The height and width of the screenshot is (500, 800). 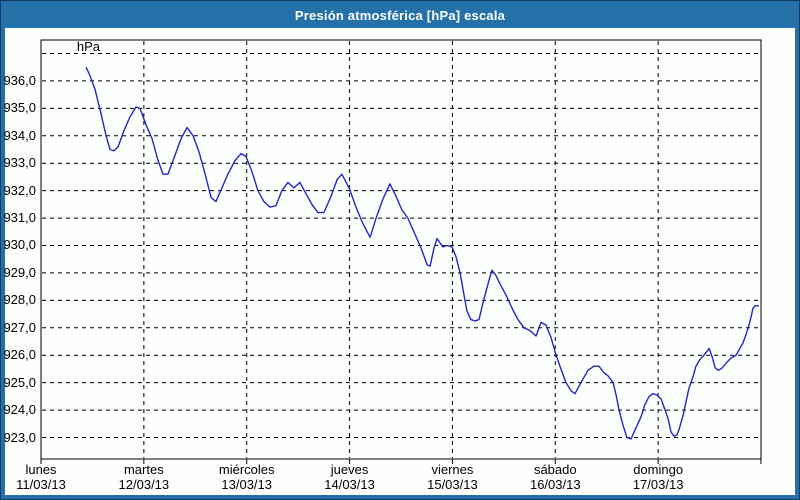 What do you see at coordinates (19, 272) in the screenshot?
I see `y-tick-label: 929,0` at bounding box center [19, 272].